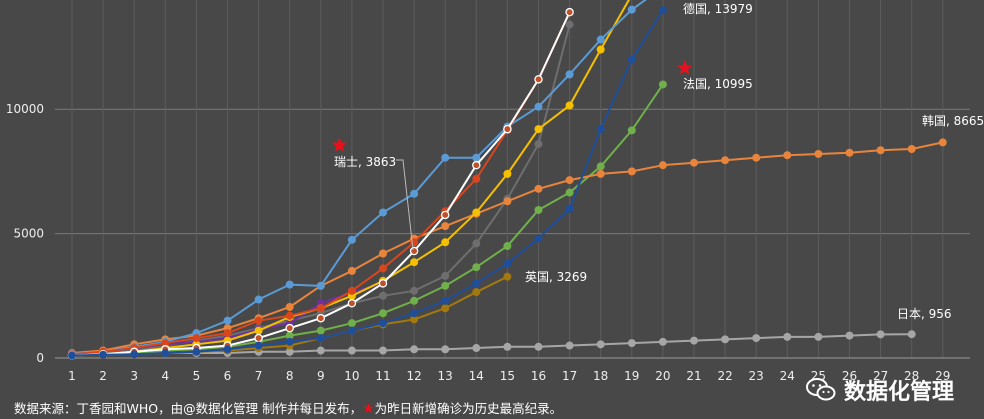  I want to click on x-tick-label: 4, so click(165, 376).